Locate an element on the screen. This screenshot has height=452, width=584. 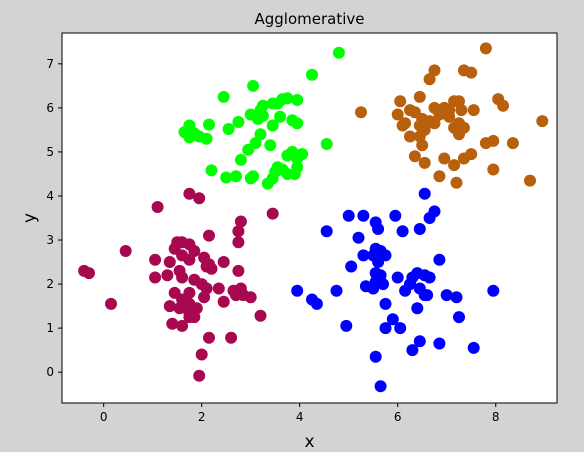
y-tick-label: 1 is located at coordinates (50, 328).